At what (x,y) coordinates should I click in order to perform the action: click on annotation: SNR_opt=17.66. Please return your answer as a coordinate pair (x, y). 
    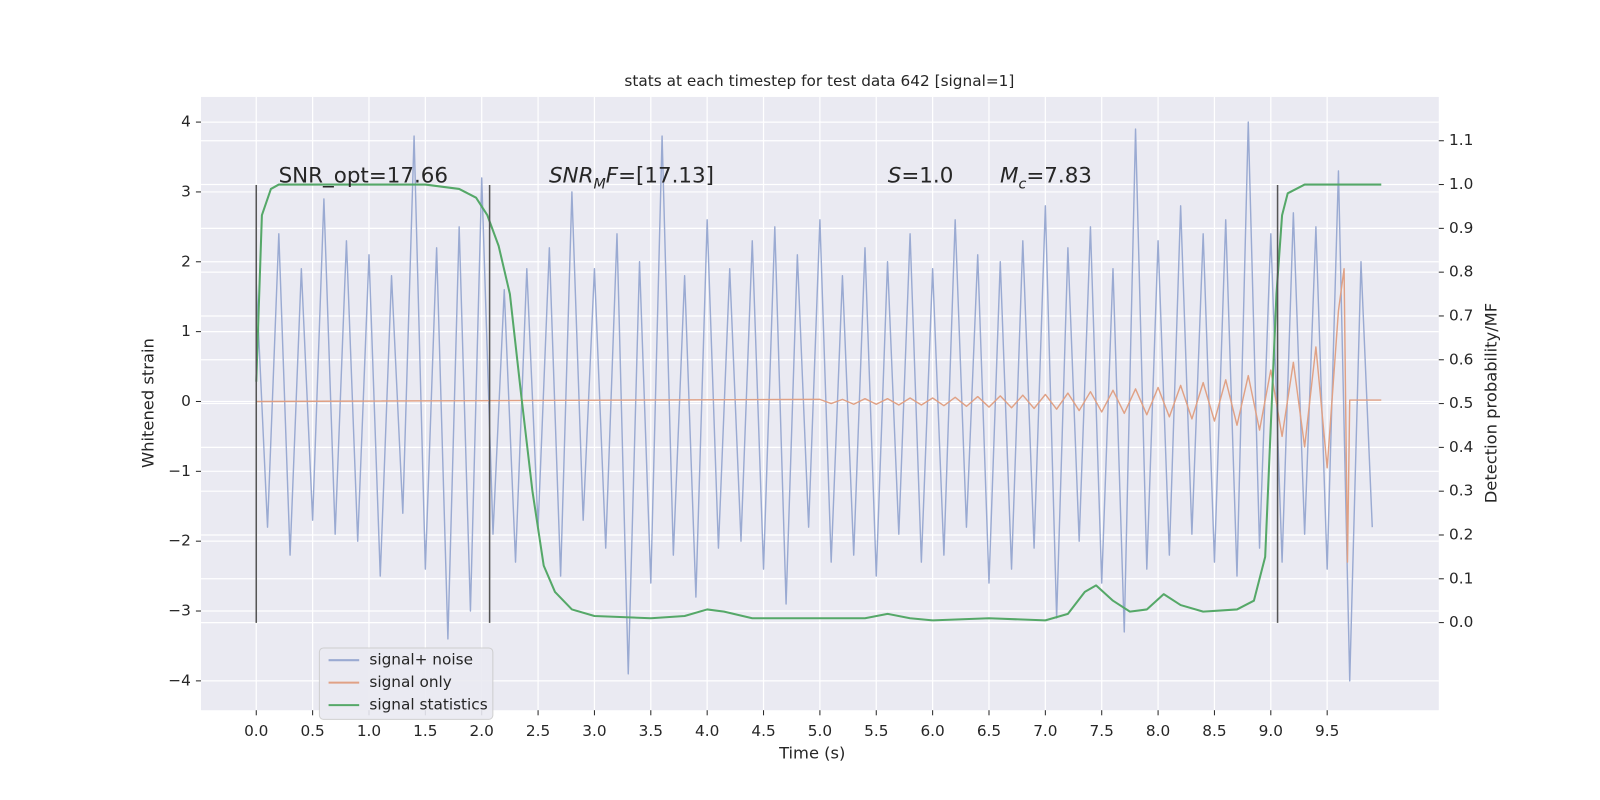
    Looking at the image, I should click on (363, 176).